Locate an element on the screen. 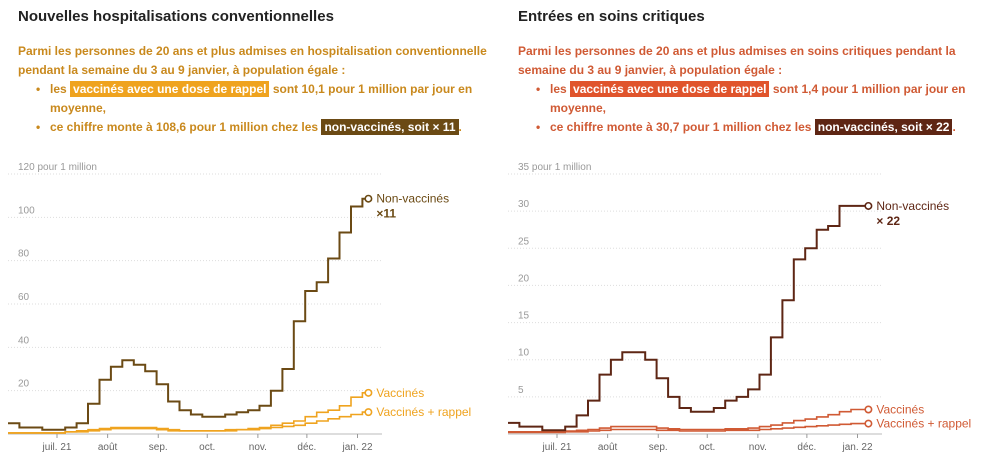 The width and height of the screenshot is (1000, 471). y-tick-label: 80 is located at coordinates (24, 254).